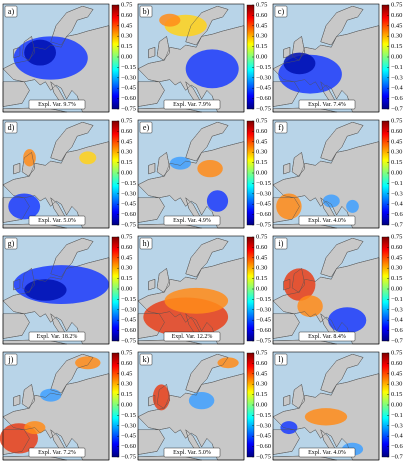 The width and height of the screenshot is (403, 465). What do you see at coordinates (327, 221) in the screenshot?
I see `expl-var: Expl. Var. 4.0%` at bounding box center [327, 221].